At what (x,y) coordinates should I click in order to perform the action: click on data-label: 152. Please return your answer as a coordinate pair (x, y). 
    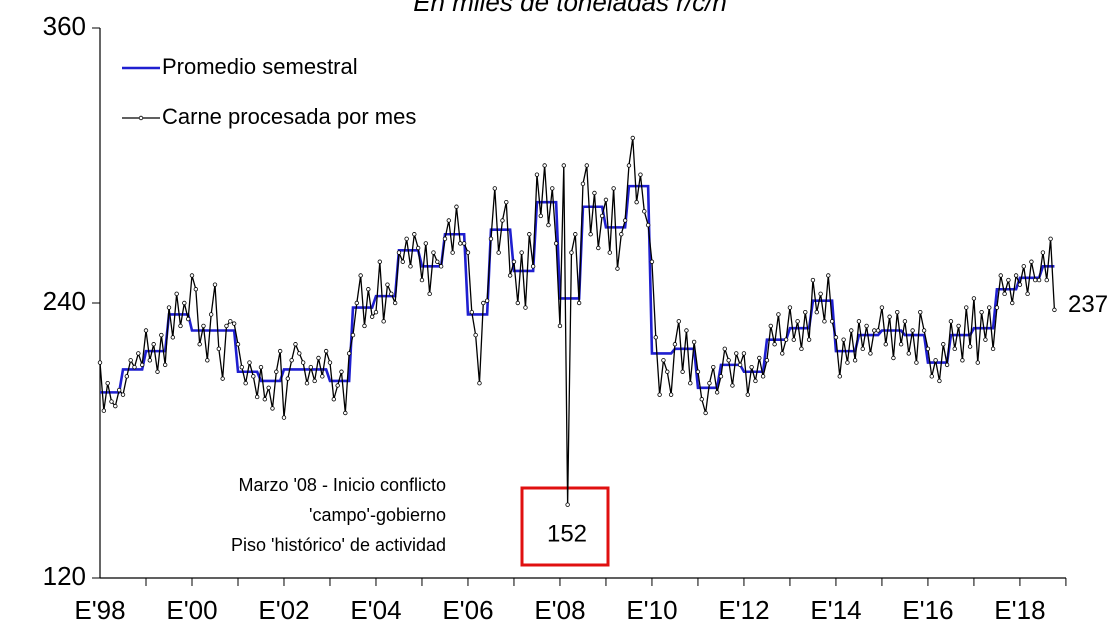
    Looking at the image, I should click on (567, 533).